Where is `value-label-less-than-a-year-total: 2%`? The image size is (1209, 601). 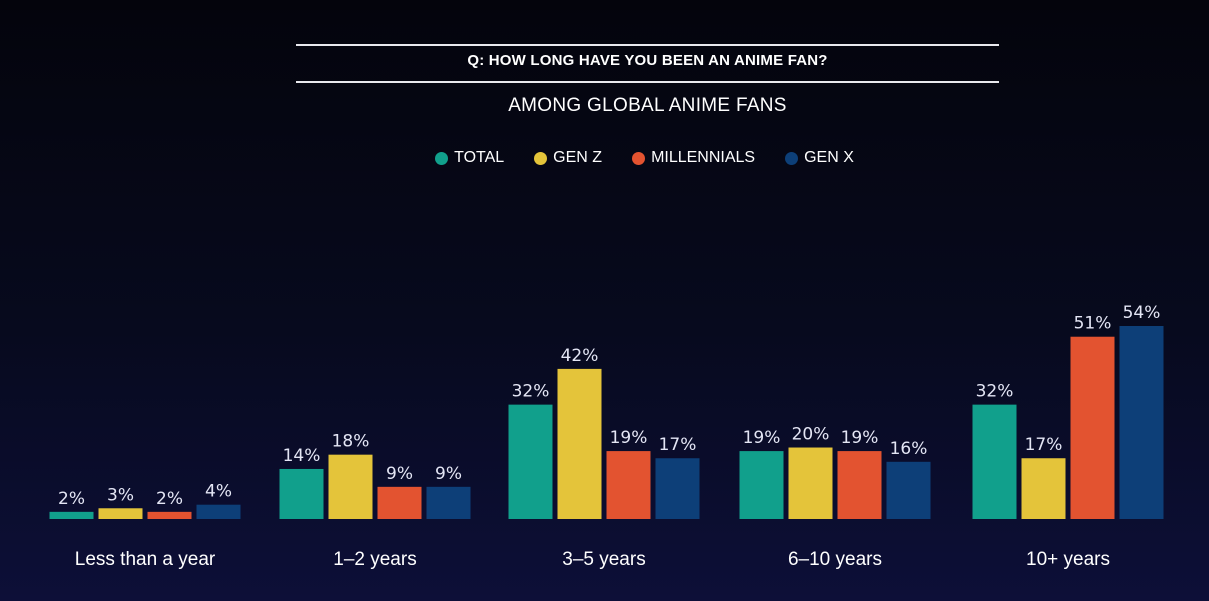 value-label-less-than-a-year-total: 2% is located at coordinates (71, 499).